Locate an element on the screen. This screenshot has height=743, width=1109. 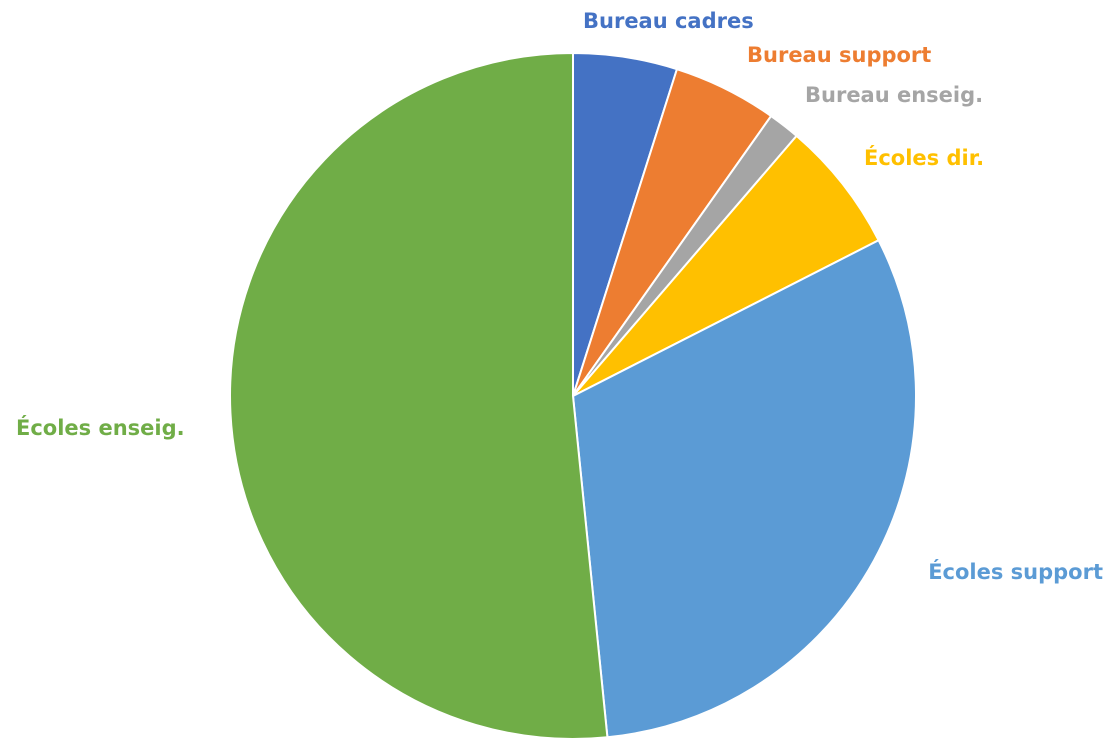
label-bureau-cadres: Bureau cadres is located at coordinates (668, 21).